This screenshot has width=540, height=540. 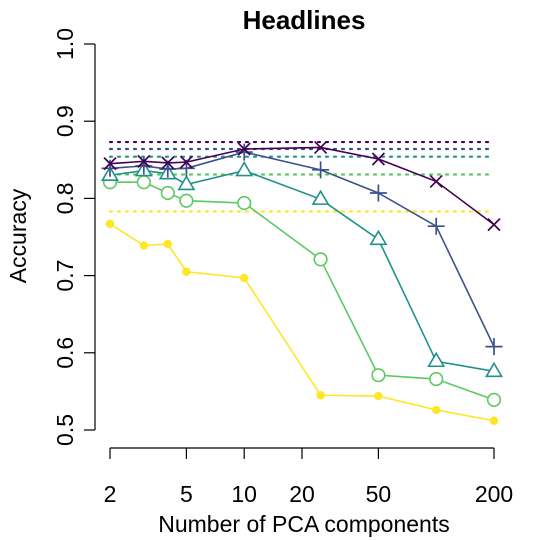 What do you see at coordinates (379, 494) in the screenshot?
I see `x-tick-label: 50` at bounding box center [379, 494].